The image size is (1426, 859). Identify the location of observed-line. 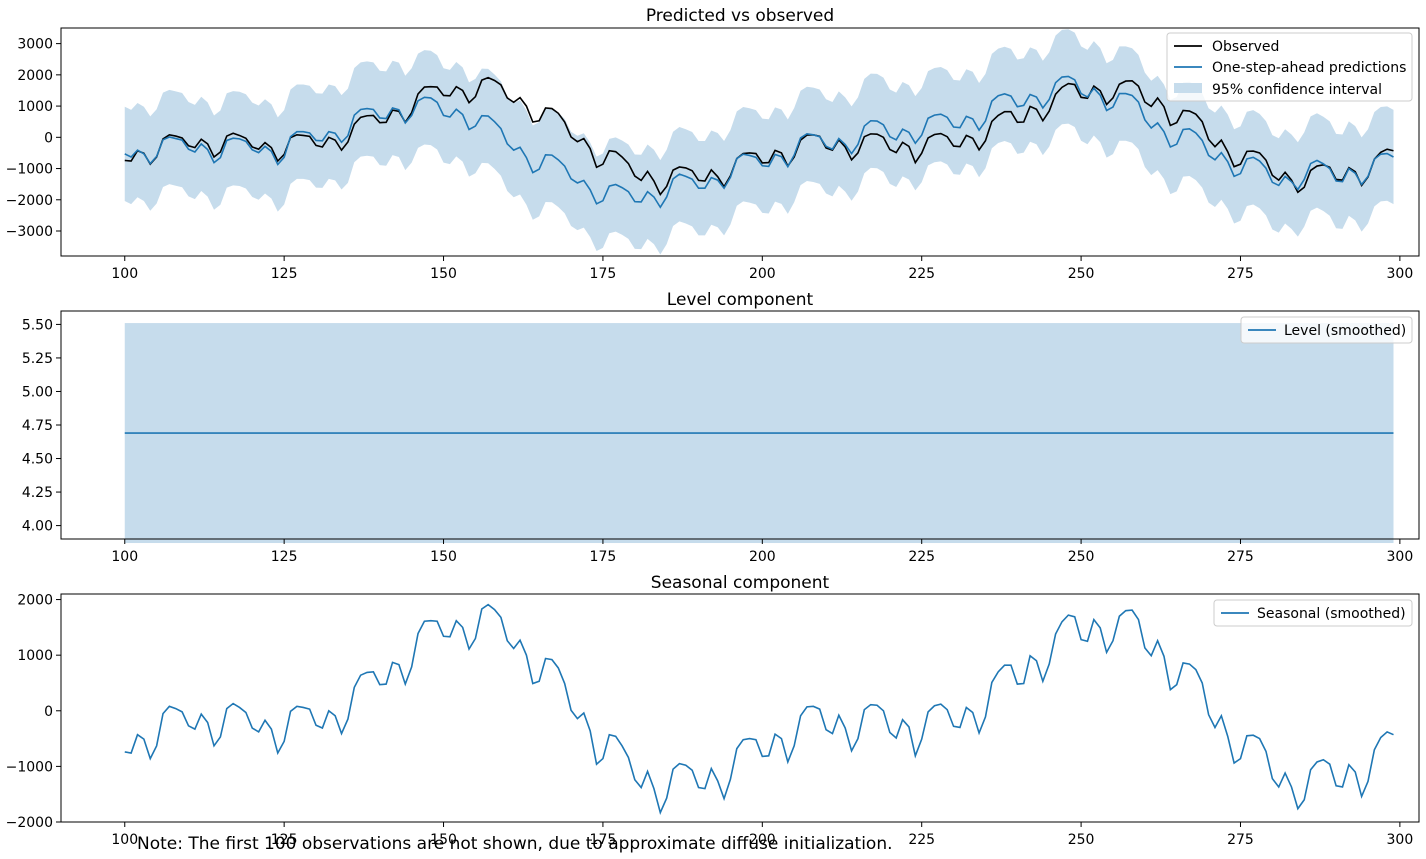
(759, 136).